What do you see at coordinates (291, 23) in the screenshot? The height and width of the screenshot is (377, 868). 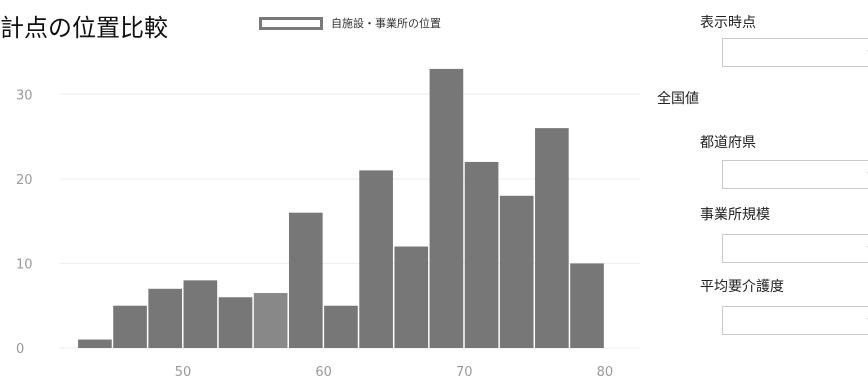 I see `legend-swatch-own-facility` at bounding box center [291, 23].